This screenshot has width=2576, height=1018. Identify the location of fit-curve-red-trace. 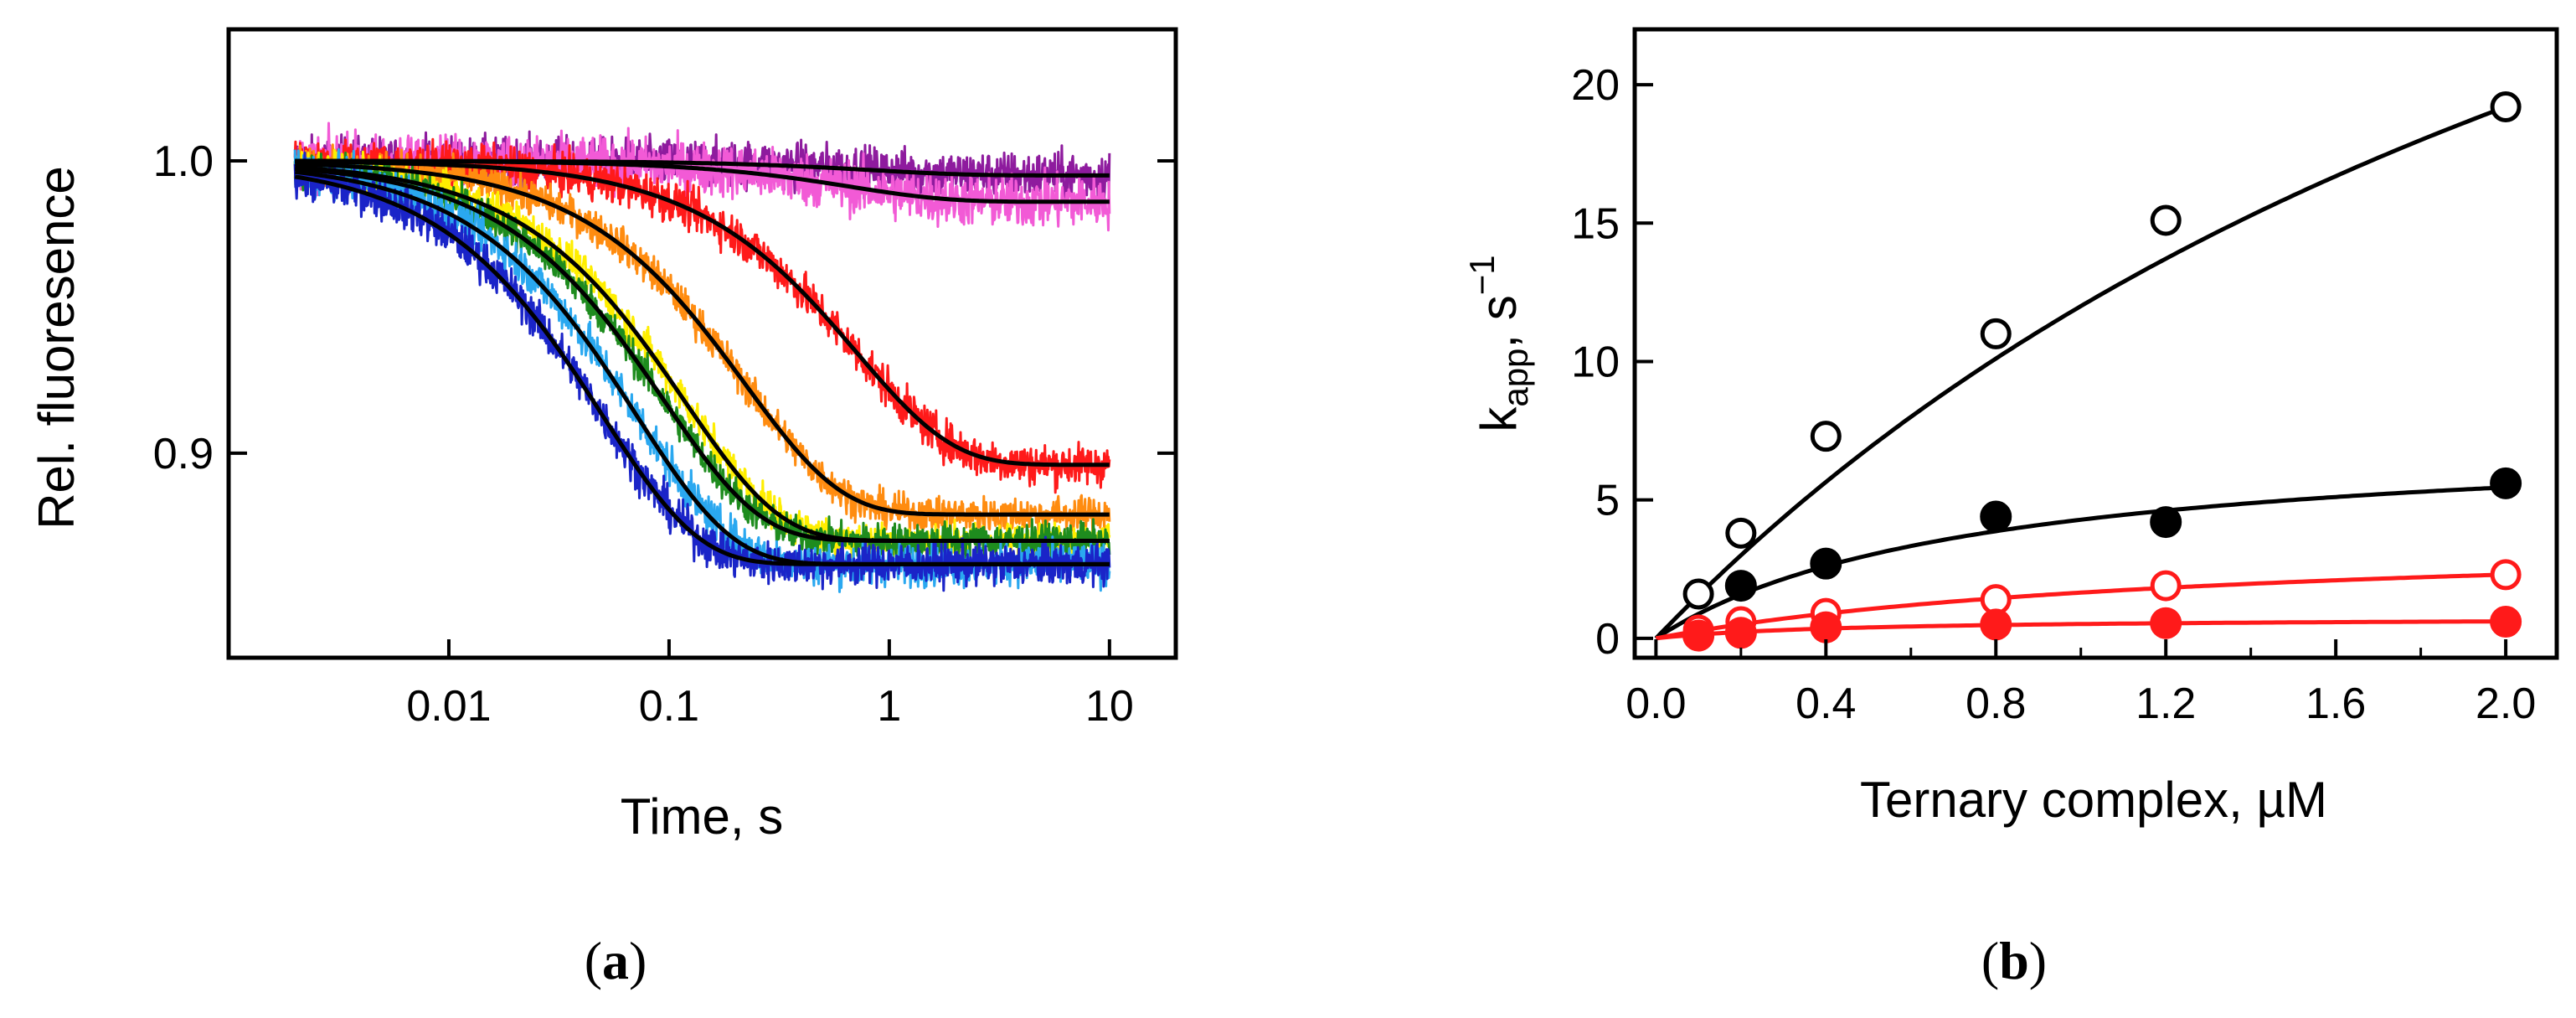
(702, 313).